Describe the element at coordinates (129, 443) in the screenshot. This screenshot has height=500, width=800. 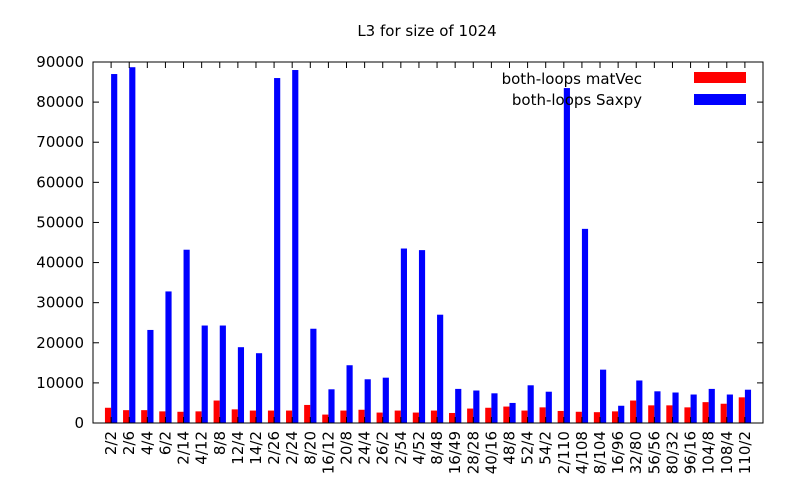
I see `x-tick-label: 2/6` at that location.